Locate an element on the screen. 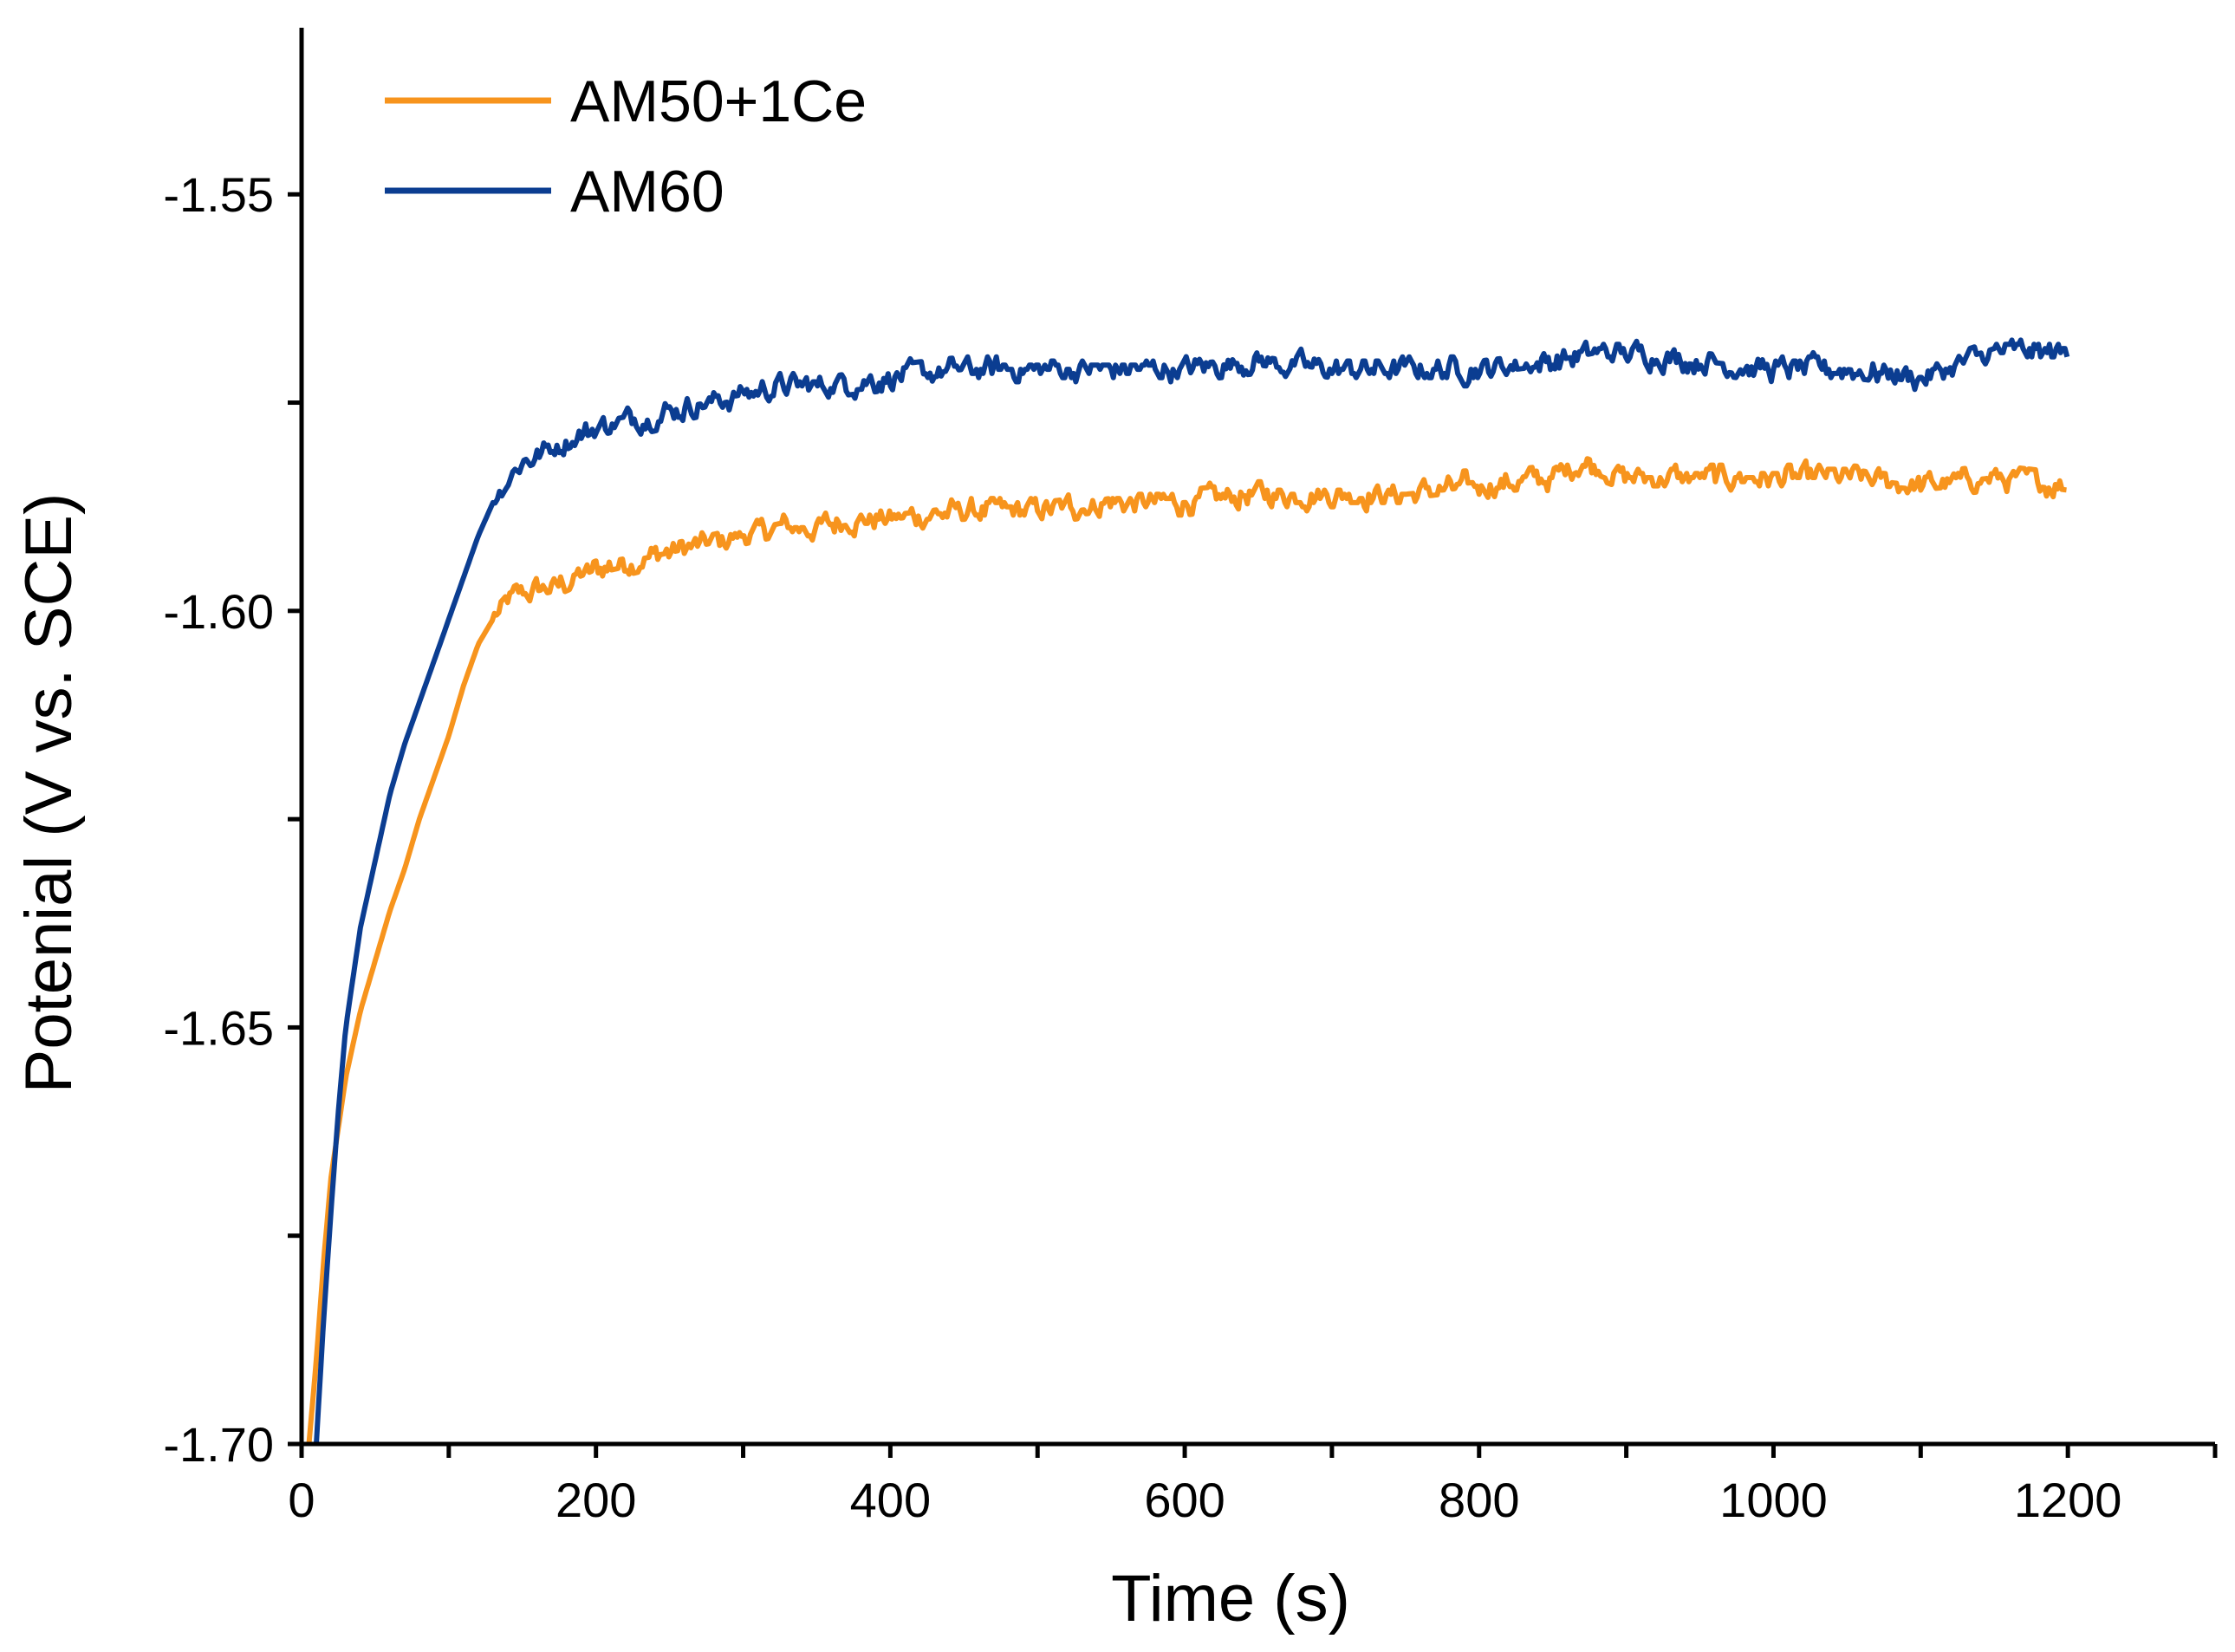 This screenshot has width=2235, height=1652. y-tick-label: -1.65 is located at coordinates (218, 1027).